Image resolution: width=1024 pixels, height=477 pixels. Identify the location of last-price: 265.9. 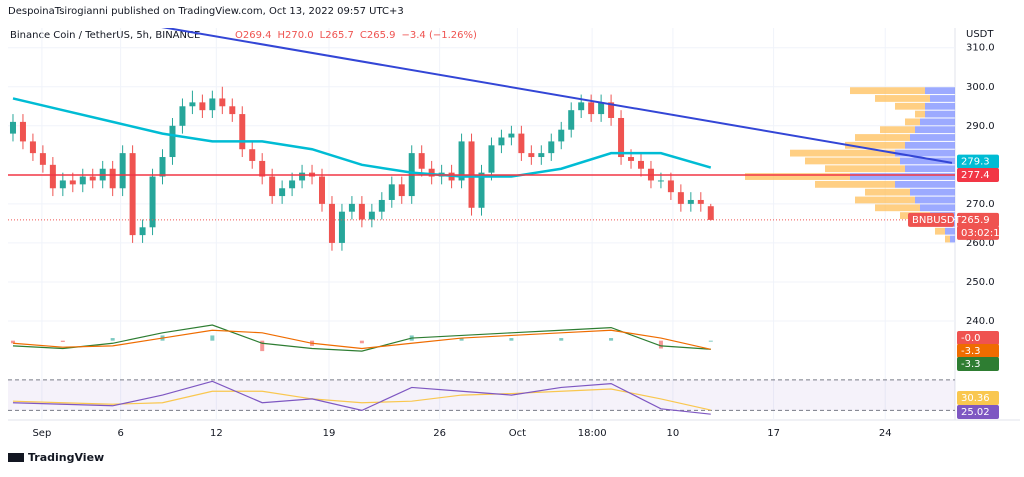
(975, 220).